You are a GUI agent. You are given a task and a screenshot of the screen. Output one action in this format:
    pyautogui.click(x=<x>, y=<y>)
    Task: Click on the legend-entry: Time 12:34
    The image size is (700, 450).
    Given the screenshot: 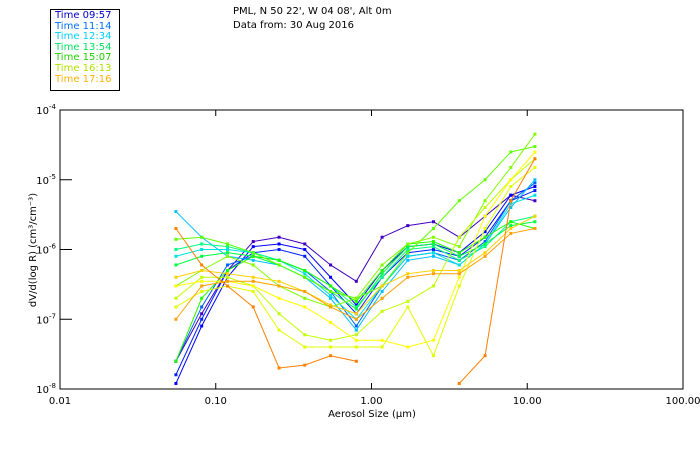 What is the action you would take?
    pyautogui.click(x=83, y=37)
    